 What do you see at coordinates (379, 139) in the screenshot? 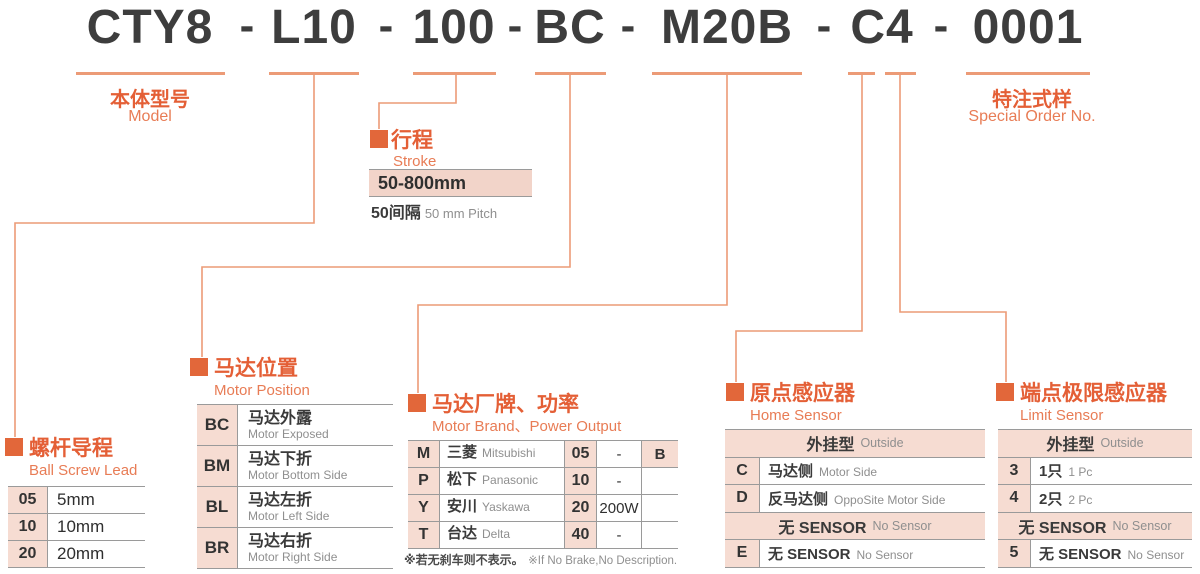
I see `stroke-section-marker` at bounding box center [379, 139].